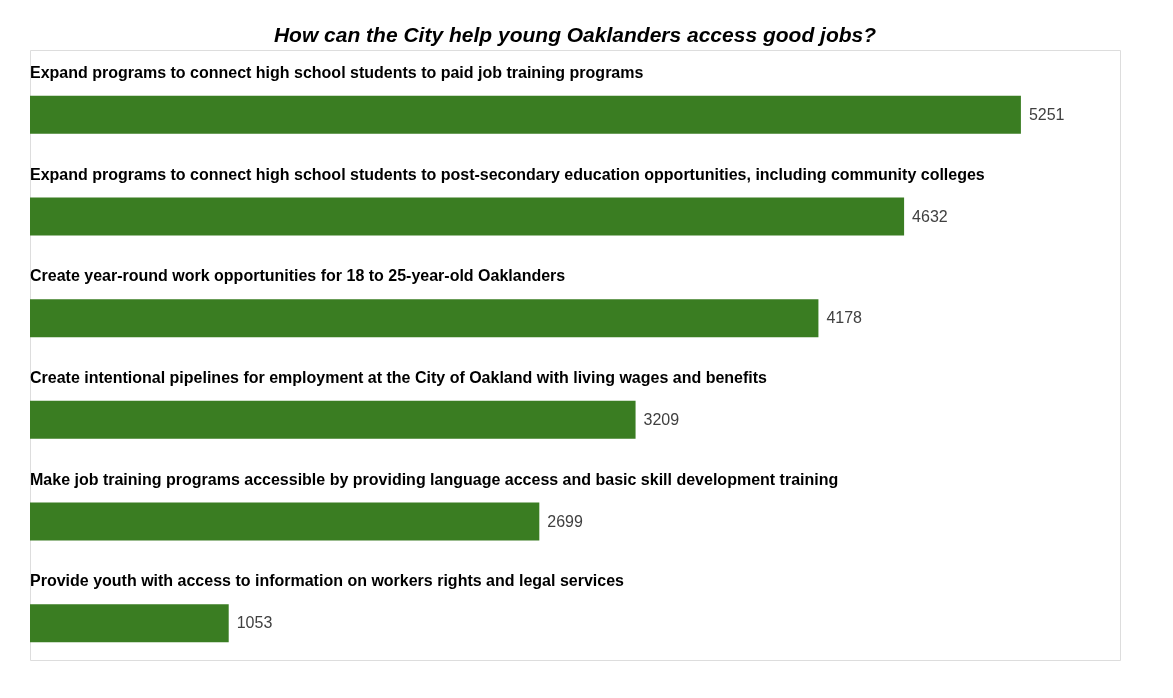 Image resolution: width=1173 pixels, height=698 pixels. I want to click on data-label: 2699, so click(565, 521).